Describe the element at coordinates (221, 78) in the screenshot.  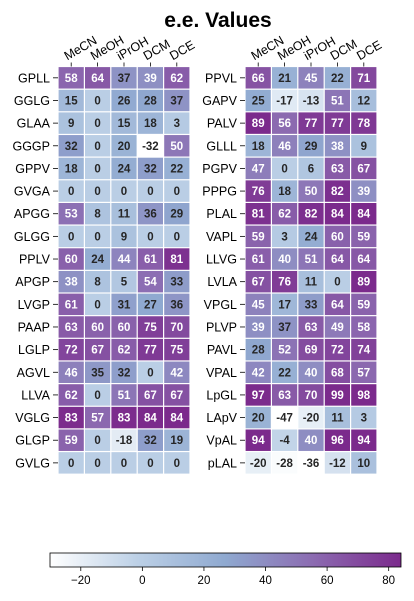
I see `row-label: PPVL` at that location.